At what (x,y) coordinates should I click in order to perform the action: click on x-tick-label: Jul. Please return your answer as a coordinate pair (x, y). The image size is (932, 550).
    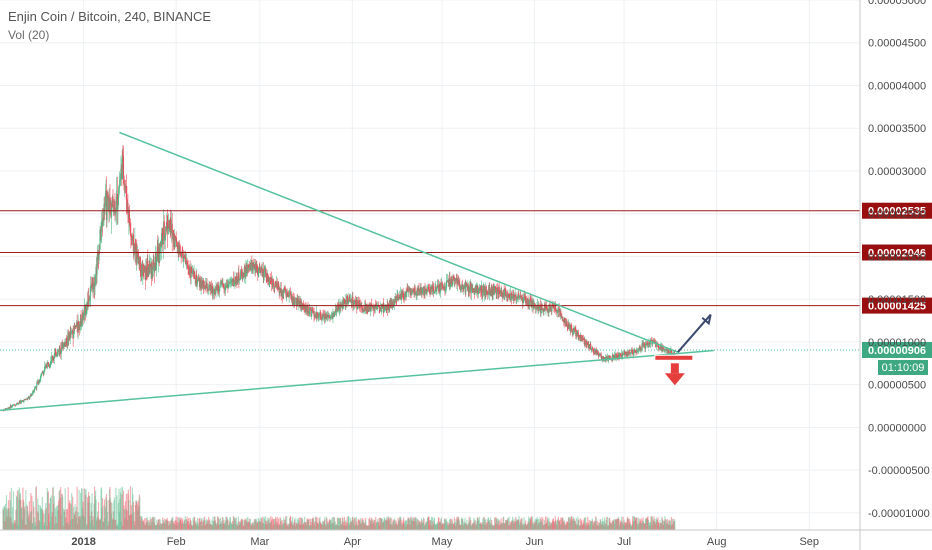
    Looking at the image, I should click on (624, 542).